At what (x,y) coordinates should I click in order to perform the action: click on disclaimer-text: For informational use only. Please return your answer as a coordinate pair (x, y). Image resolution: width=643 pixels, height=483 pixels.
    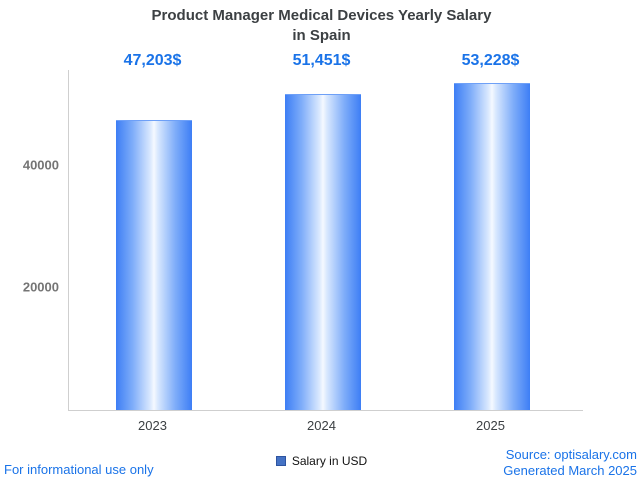
    Looking at the image, I should click on (79, 469).